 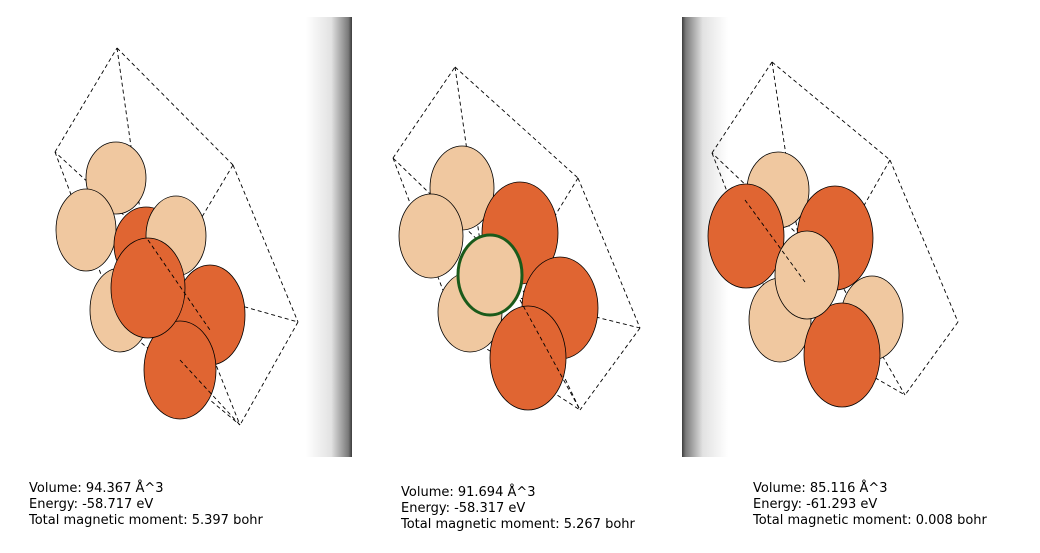 What do you see at coordinates (870, 520) in the screenshot?
I see `magnetic-moment-label: Total magnetic moment: 0.008 bohr` at bounding box center [870, 520].